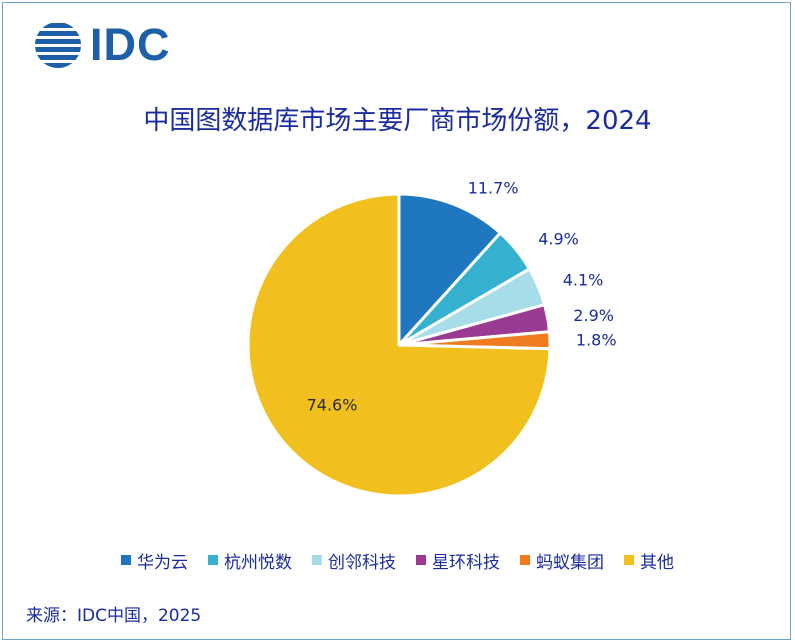 The width and height of the screenshot is (795, 644). Describe the element at coordinates (397, 121) in the screenshot. I see `chart-title: 中国图数据库市场主要厂商市场份额，2024` at that location.